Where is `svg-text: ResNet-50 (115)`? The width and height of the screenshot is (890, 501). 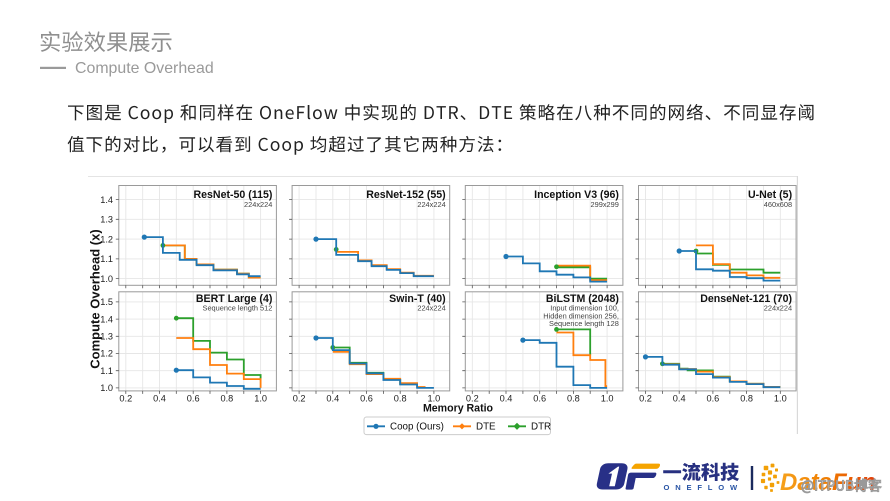
svg-text: ResNet-50 (115) is located at coordinates (232, 195).